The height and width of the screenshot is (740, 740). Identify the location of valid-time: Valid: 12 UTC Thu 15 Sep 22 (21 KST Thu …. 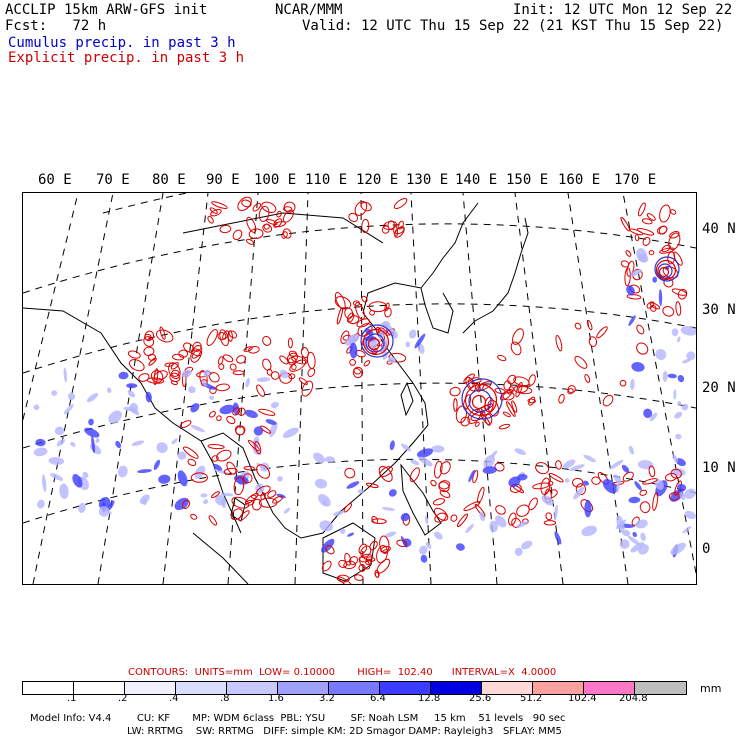
(513, 26).